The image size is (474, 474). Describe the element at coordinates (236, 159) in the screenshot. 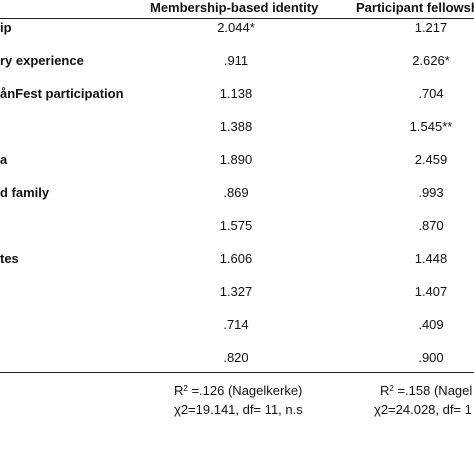

I see `cell-membership: 1.890` at that location.